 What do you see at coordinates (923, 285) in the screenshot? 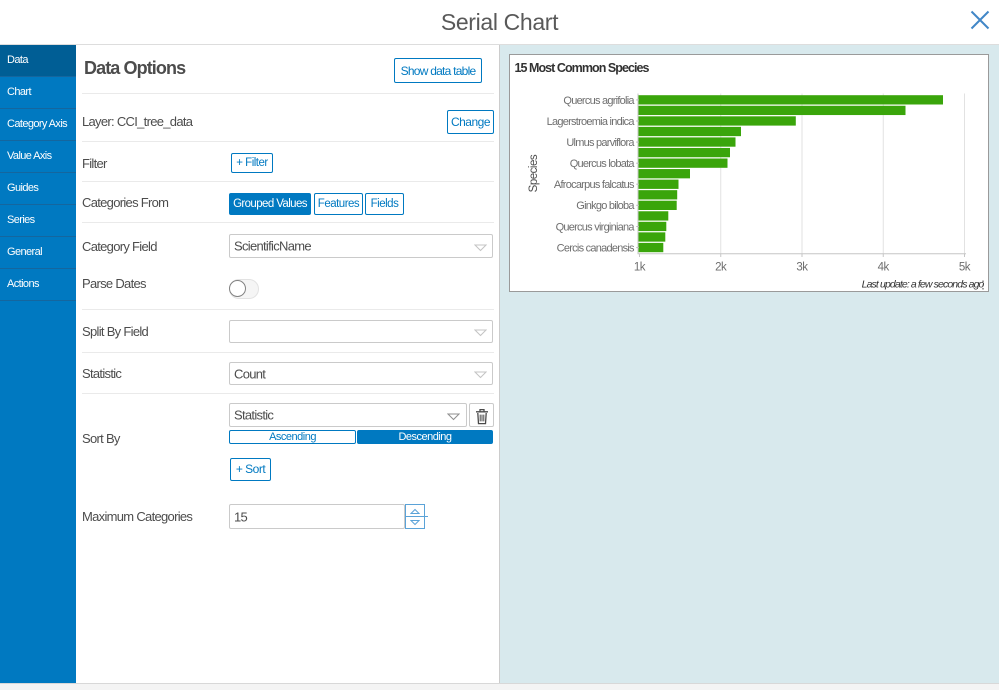
I see `svg-text: Last update: a few seconds ago` at bounding box center [923, 285].